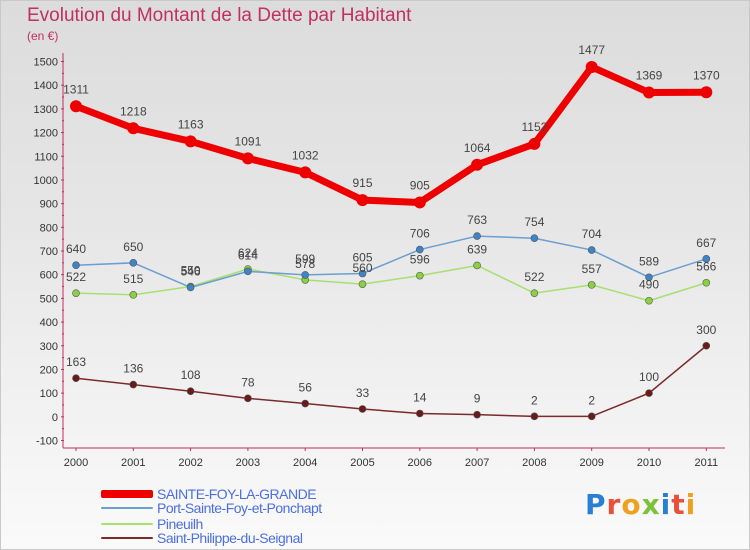 Image resolution: width=750 pixels, height=550 pixels. What do you see at coordinates (248, 253) in the screenshot?
I see `data-label: 624` at bounding box center [248, 253].